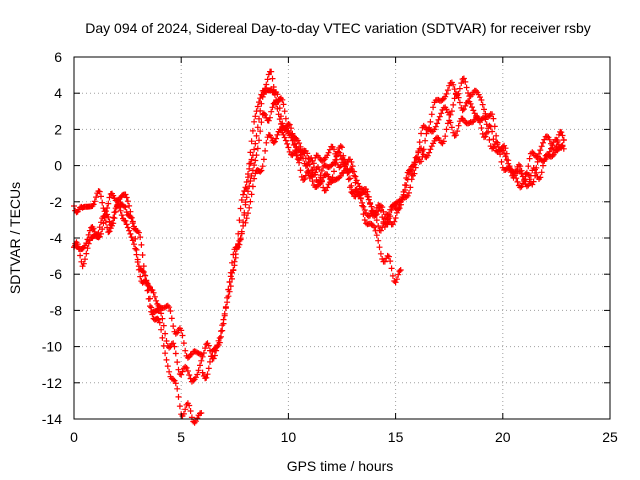  Describe the element at coordinates (58, 166) in the screenshot. I see `y-tick-label: 0` at that location.